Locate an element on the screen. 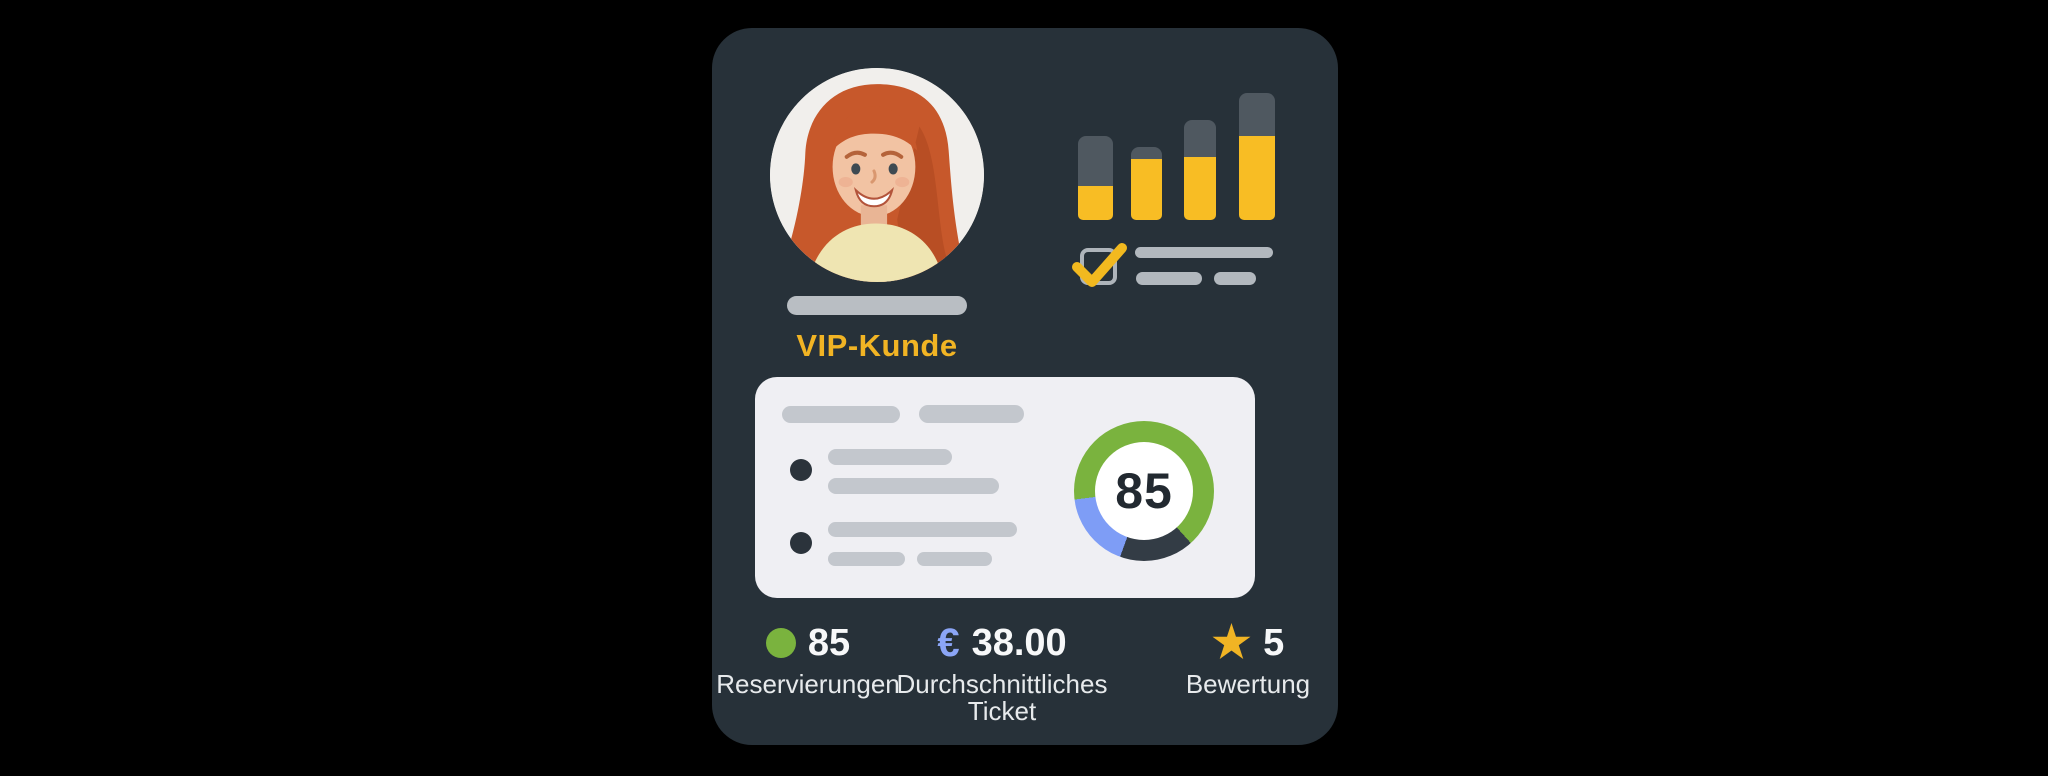 The height and width of the screenshot is (776, 2048). euro-icon: € is located at coordinates (948, 642).